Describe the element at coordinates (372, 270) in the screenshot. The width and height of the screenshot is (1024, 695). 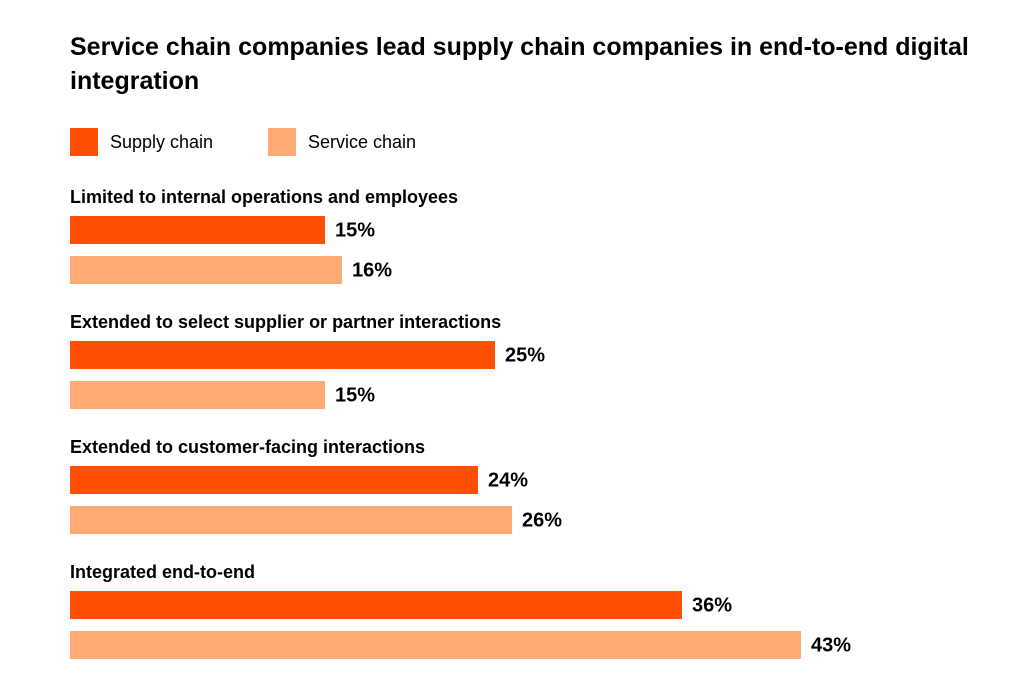
I see `value-label: 16%` at that location.